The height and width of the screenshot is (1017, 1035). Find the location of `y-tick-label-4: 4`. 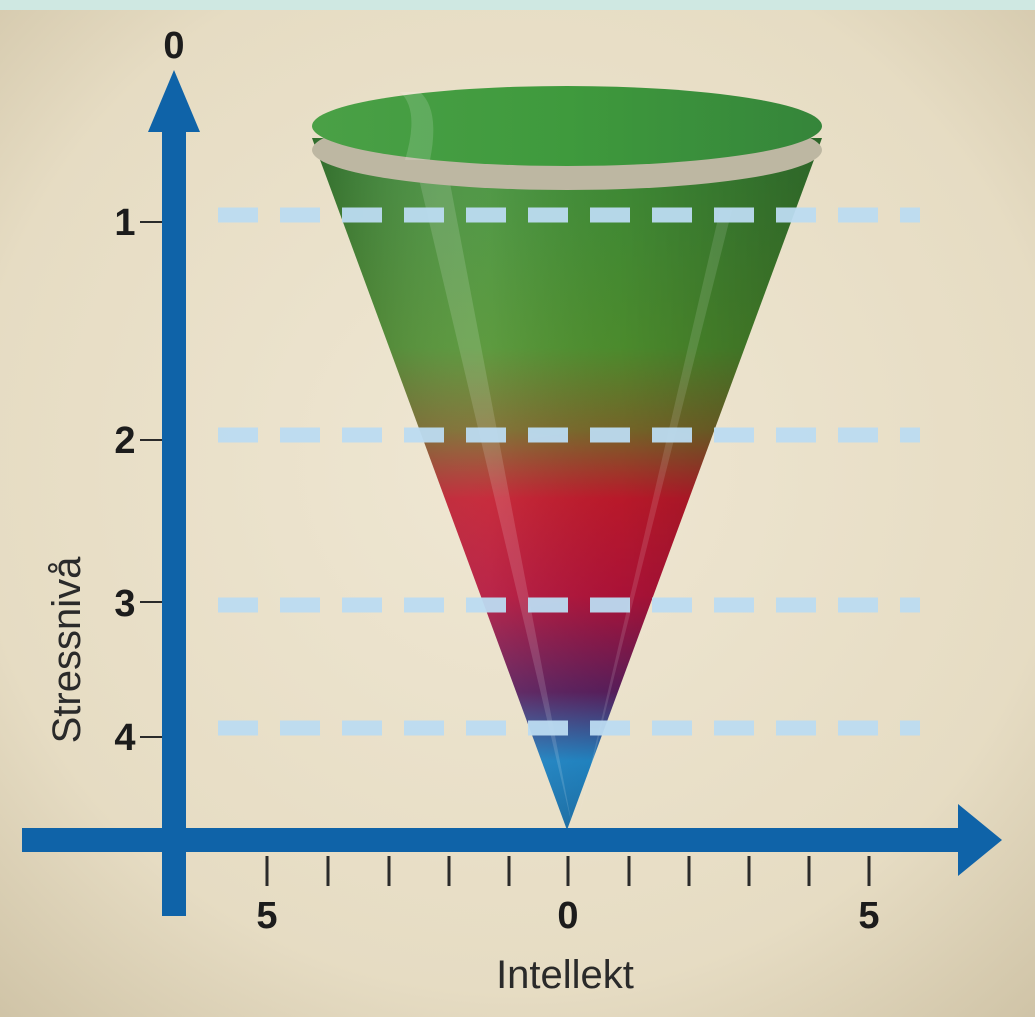

y-tick-label-4: 4 is located at coordinates (124, 738).